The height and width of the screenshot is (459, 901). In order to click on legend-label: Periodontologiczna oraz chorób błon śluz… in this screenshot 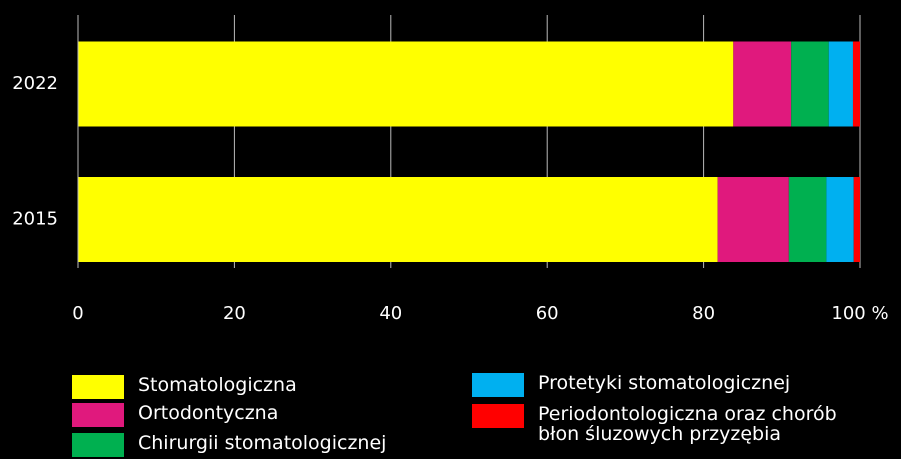, I will do `click(687, 424)`.